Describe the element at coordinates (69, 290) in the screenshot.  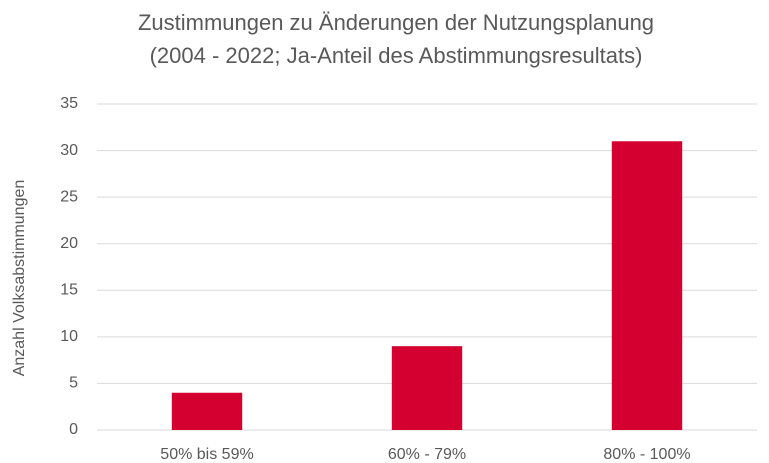
I see `y-tick-label: 15` at that location.